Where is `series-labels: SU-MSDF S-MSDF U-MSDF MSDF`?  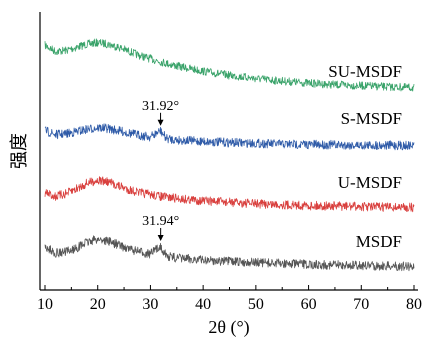
series-labels: SU-MSDF S-MSDF U-MSDF MSDF is located at coordinates (365, 156).